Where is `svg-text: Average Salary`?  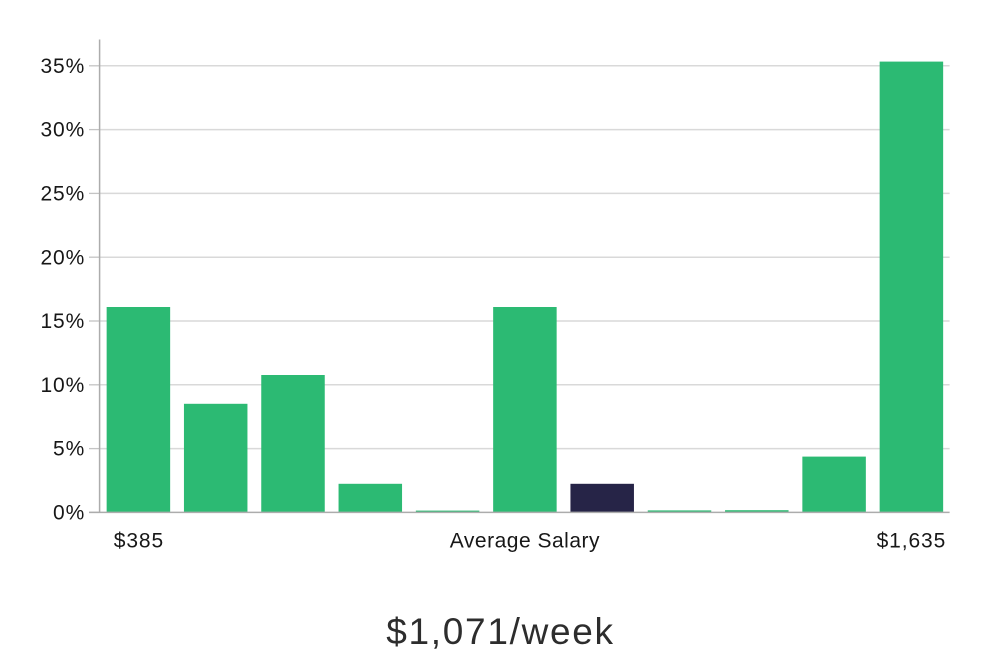 svg-text: Average Salary is located at coordinates (525, 541).